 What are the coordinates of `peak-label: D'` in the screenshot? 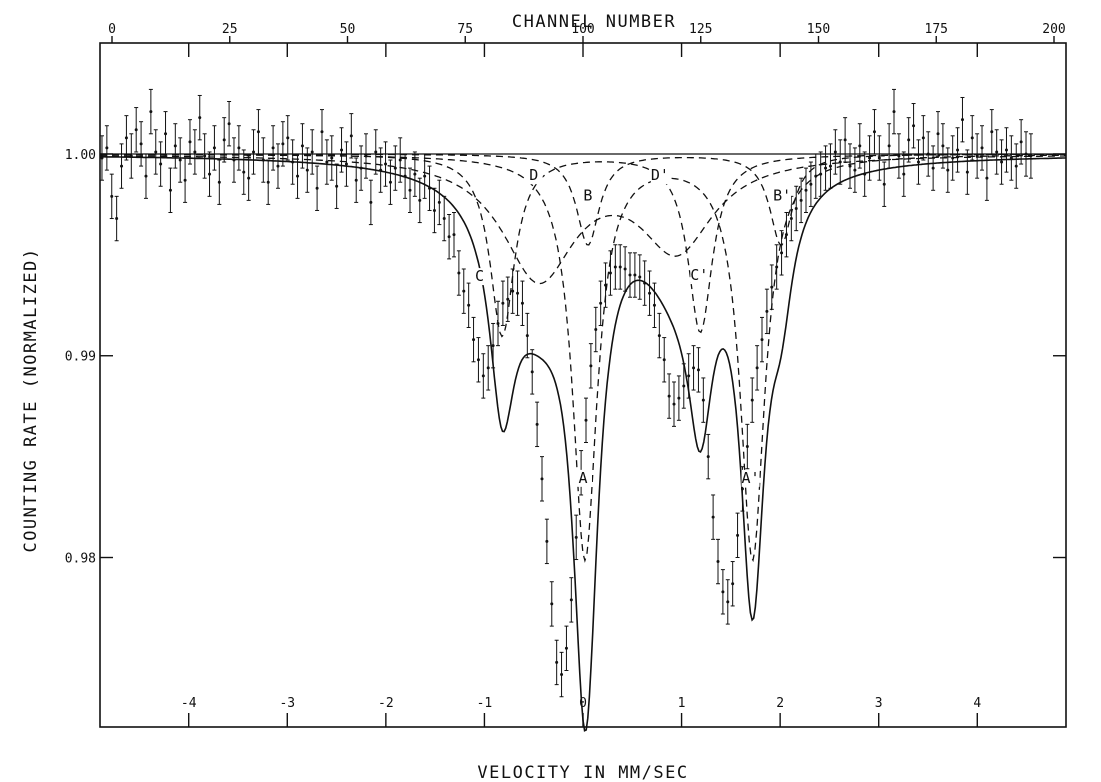 It's located at (660, 175).